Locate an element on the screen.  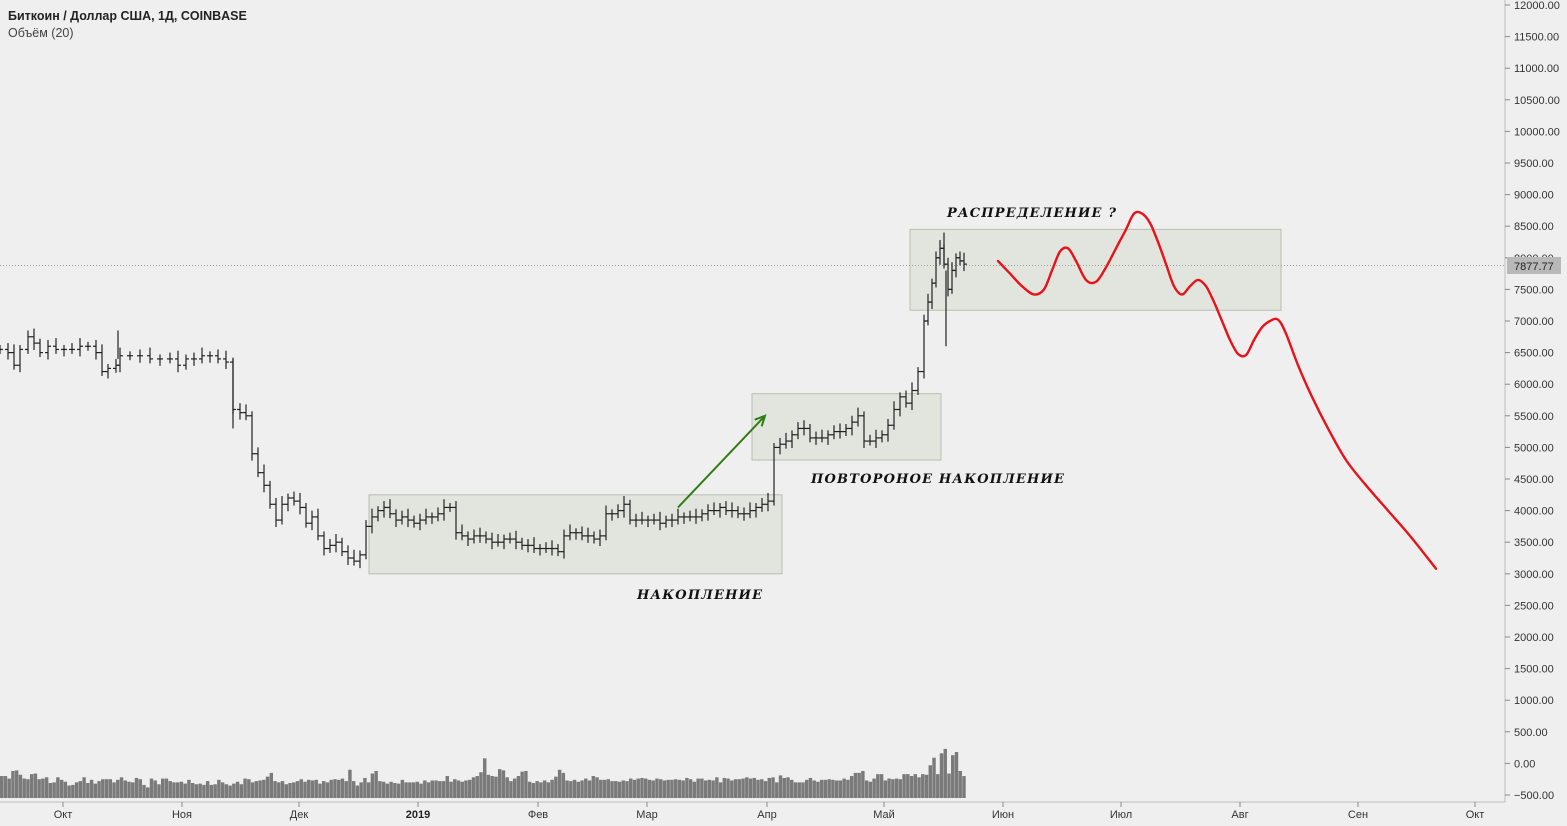
distribution-label: РАСПРЕДЕЛЕНИЕ ? is located at coordinates (1031, 213).